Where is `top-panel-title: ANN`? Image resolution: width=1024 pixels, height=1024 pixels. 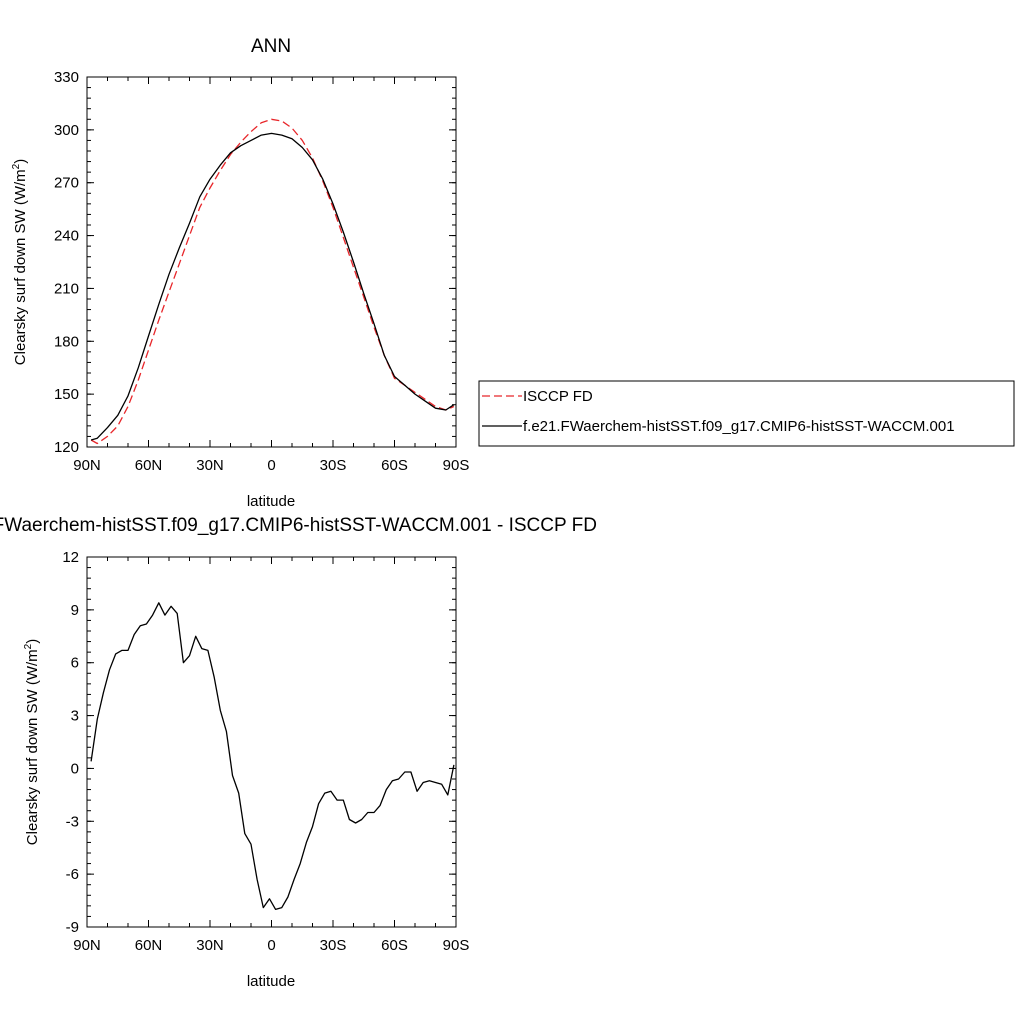
top-panel-title: ANN is located at coordinates (271, 46).